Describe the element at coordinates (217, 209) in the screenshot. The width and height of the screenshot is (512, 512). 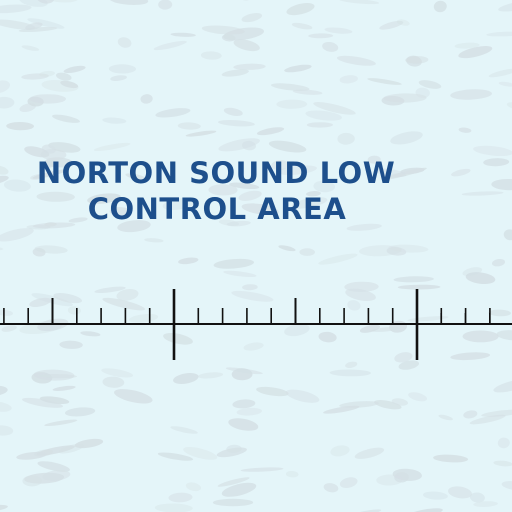
I see `airspace-label-line2: CONTROL AREA` at that location.